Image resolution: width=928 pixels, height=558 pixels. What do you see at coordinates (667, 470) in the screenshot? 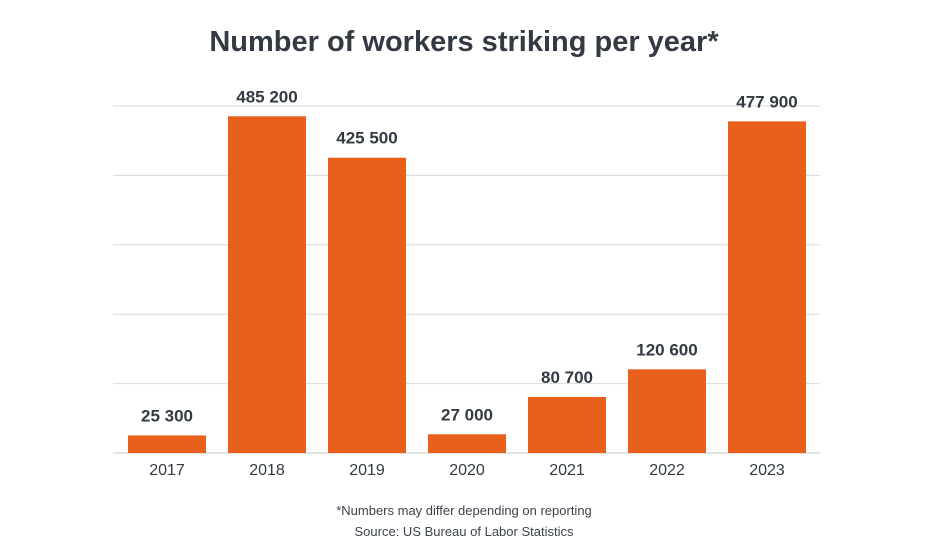
I see `x-tick-label-2022: 2022` at bounding box center [667, 470].